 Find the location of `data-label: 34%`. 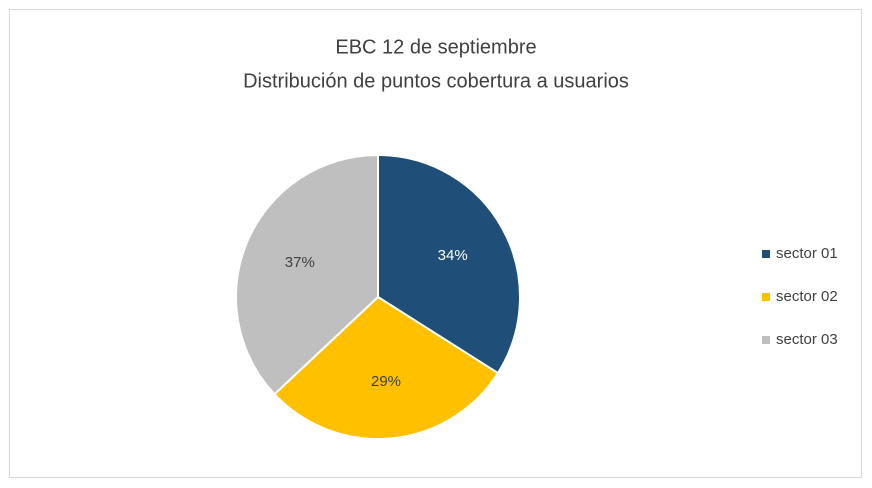

data-label: 34% is located at coordinates (453, 255).